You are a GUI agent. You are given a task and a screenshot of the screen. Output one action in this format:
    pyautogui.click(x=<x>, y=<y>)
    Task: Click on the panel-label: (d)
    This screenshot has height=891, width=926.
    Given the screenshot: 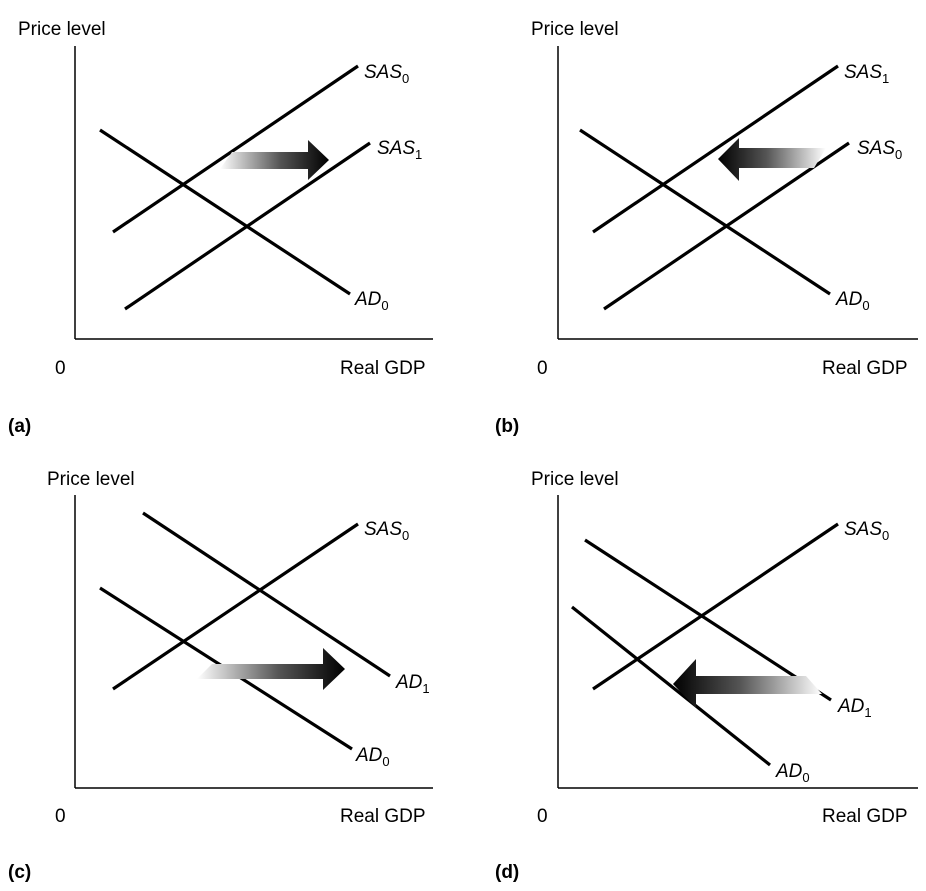 What is the action you would take?
    pyautogui.click(x=507, y=872)
    